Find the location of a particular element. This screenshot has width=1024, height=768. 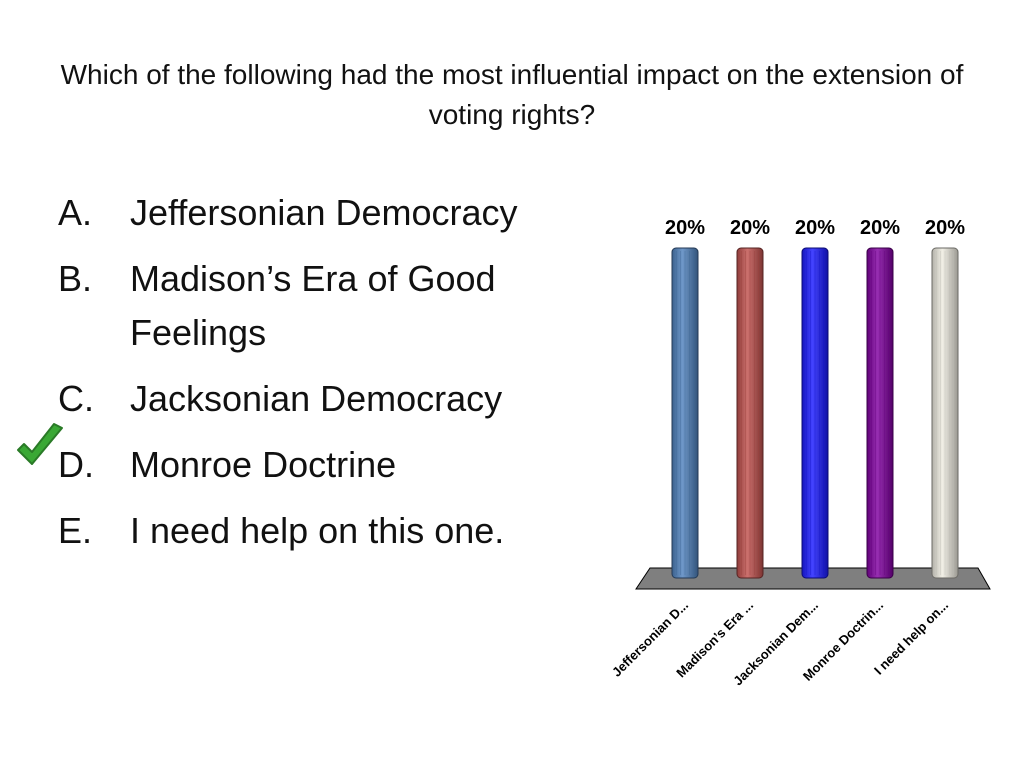

answer-letter: D. is located at coordinates (76, 464).